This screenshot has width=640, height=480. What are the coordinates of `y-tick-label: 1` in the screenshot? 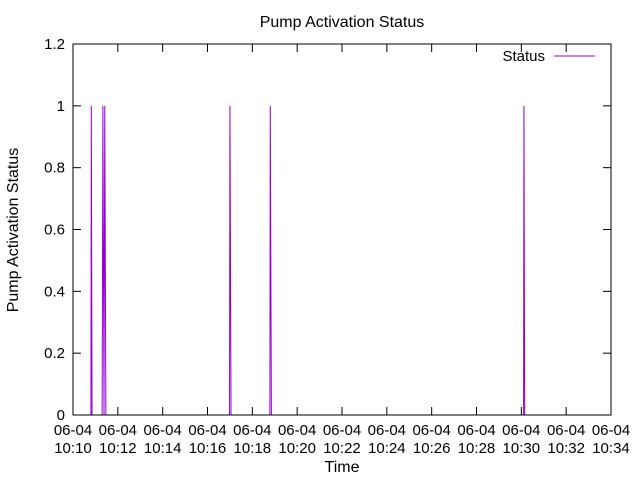 It's located at (61, 106).